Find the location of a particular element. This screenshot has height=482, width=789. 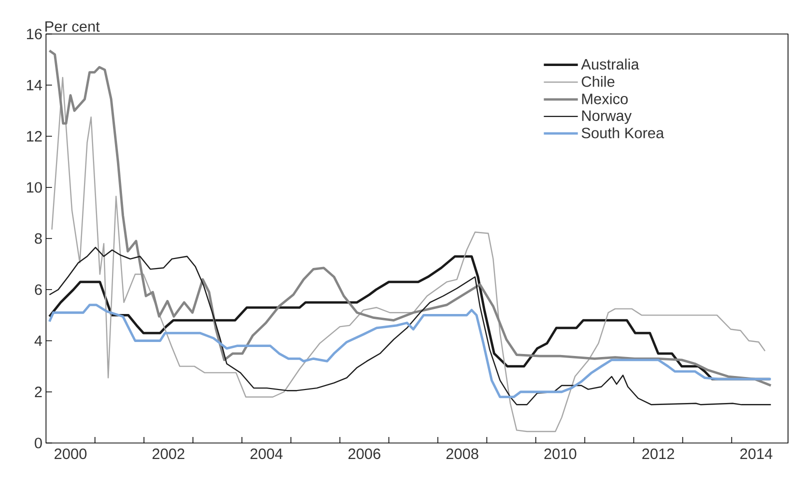

y-tick-label: 6 is located at coordinates (38, 289).